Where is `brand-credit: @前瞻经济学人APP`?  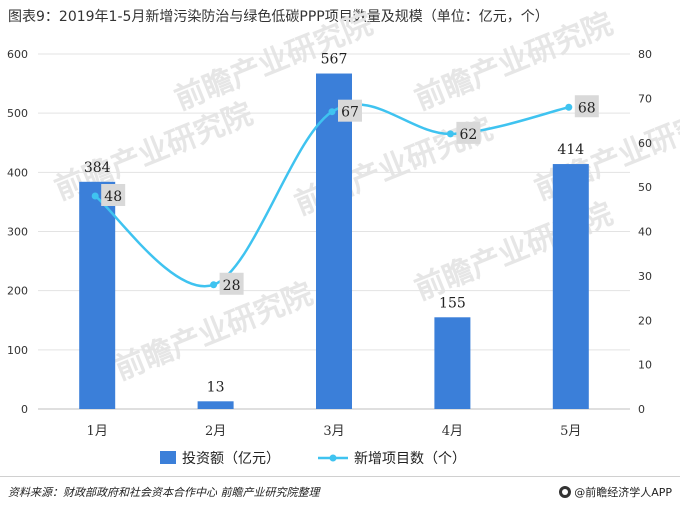
brand-credit: @前瞻经济学人APP is located at coordinates (615, 492).